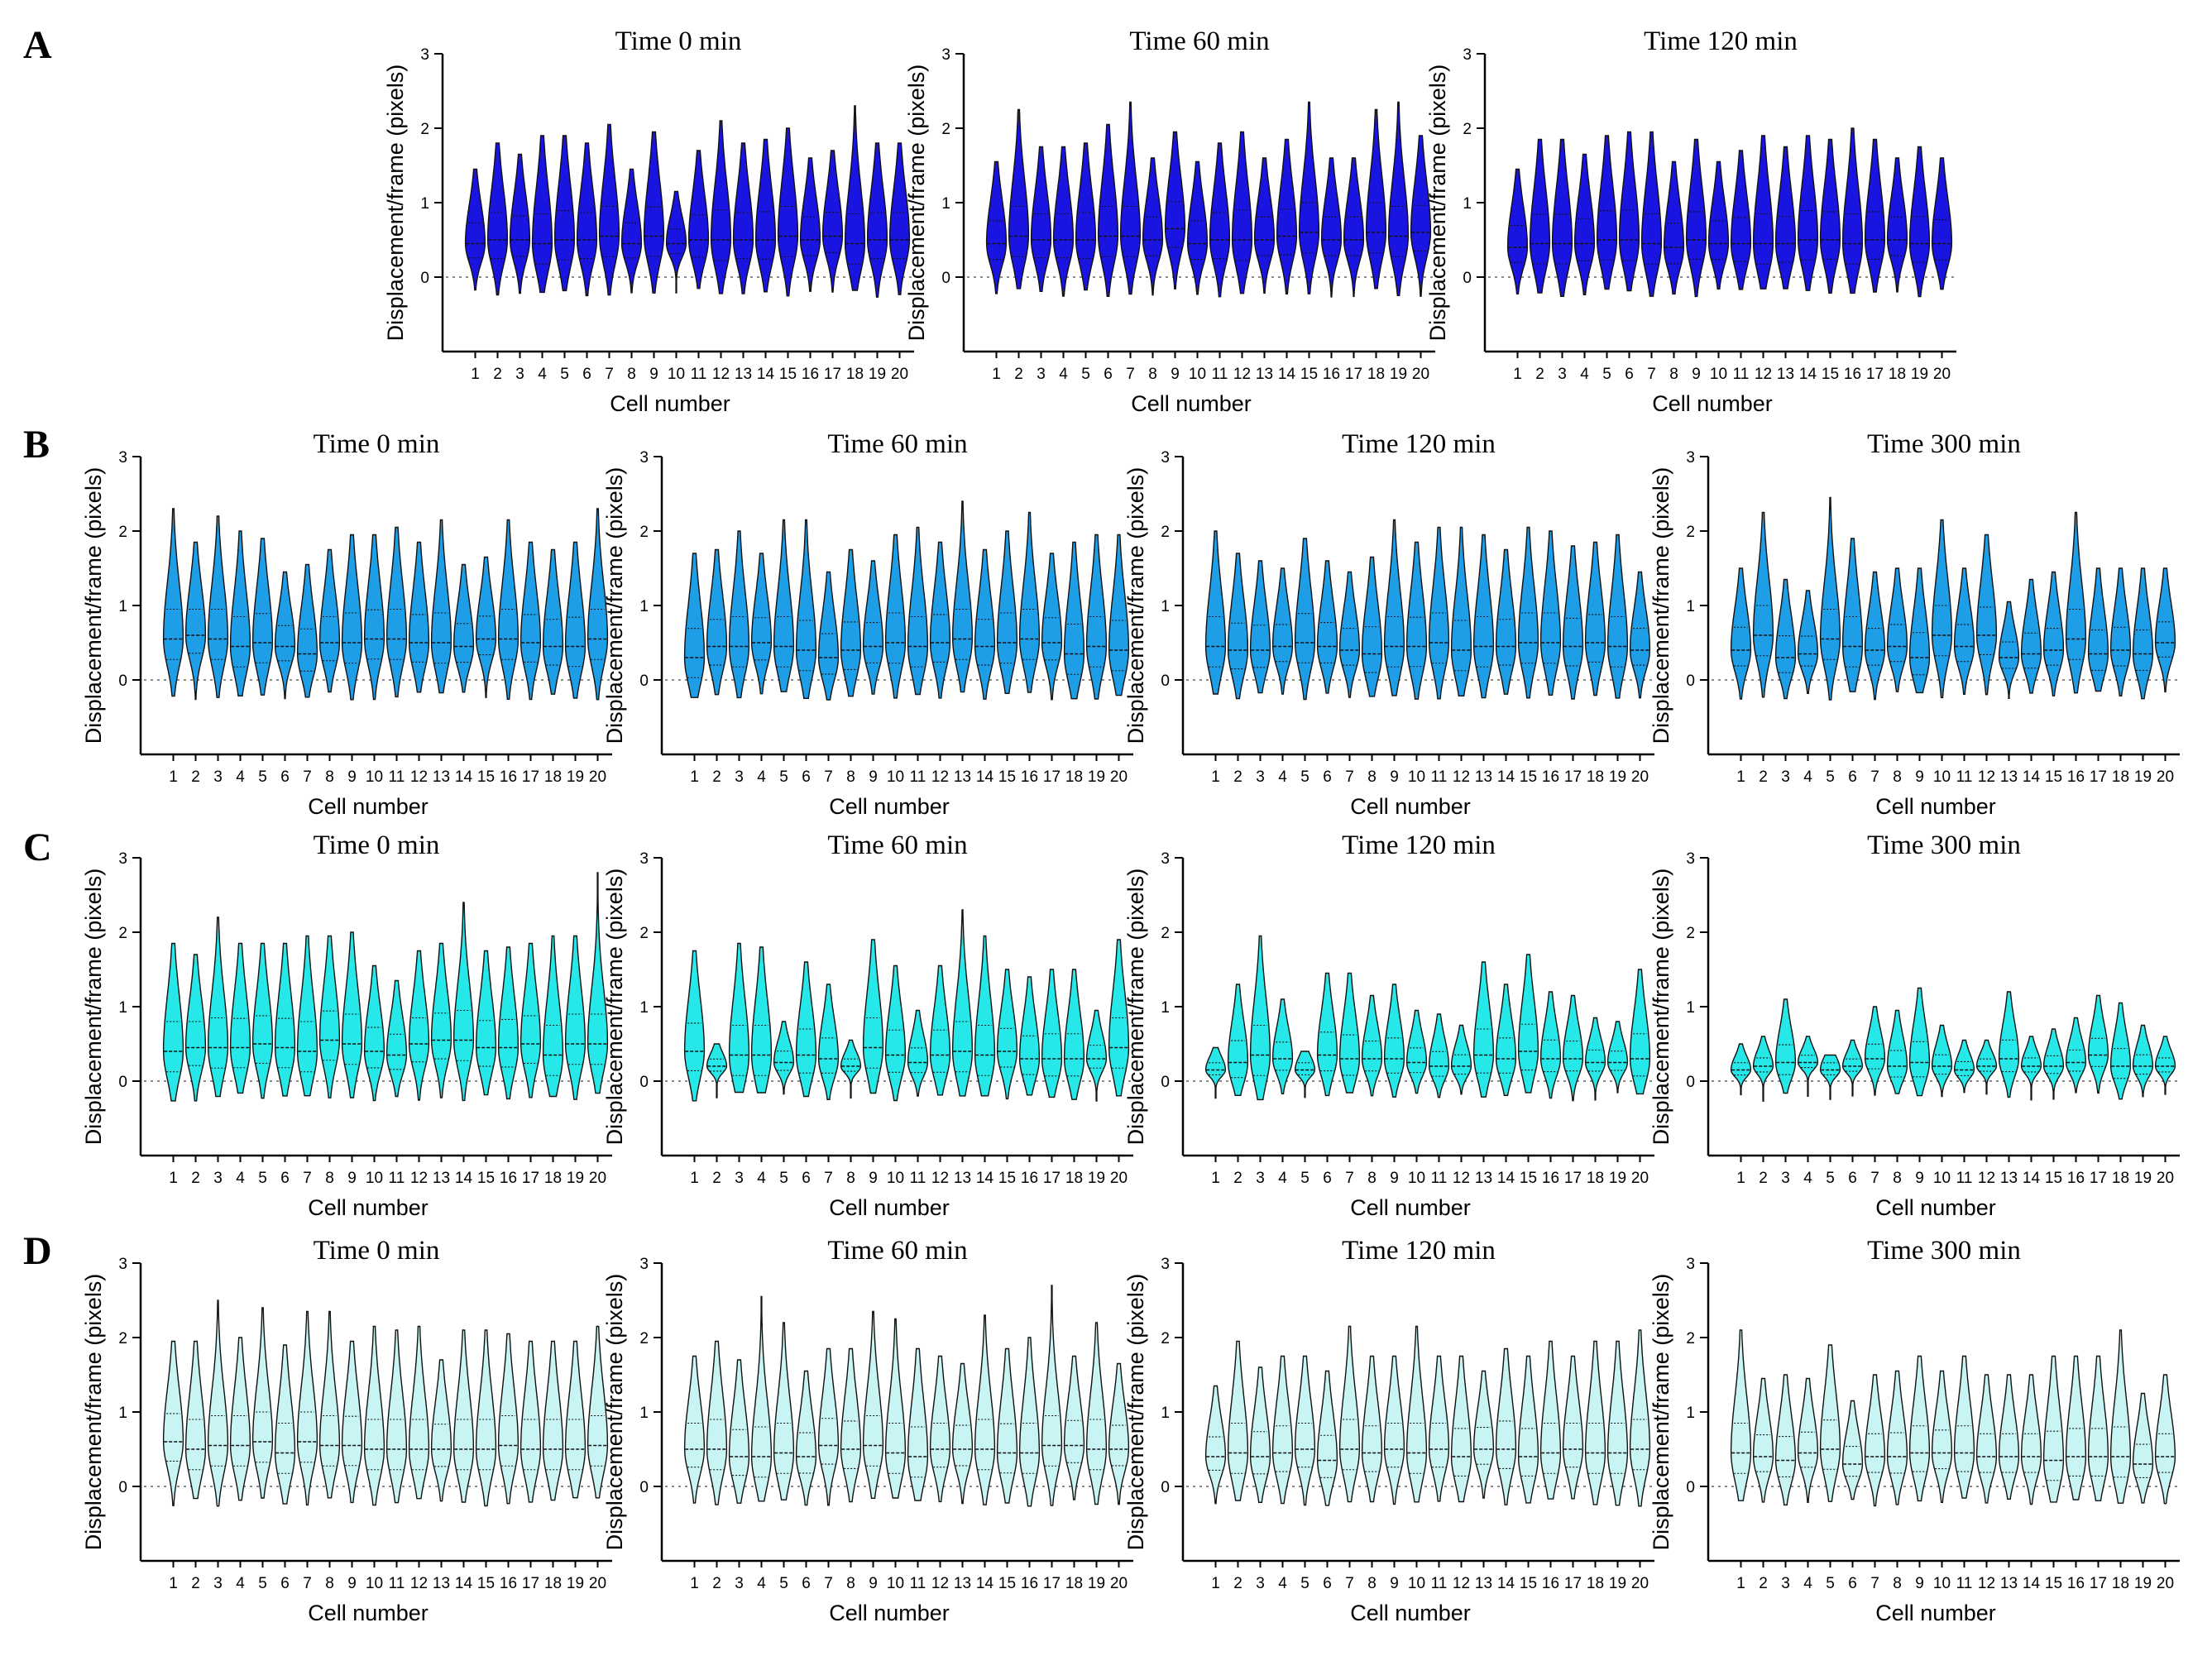 This screenshot has height=1656, width=2212. I want to click on x-tick-label: 9, so click(1394, 1178).